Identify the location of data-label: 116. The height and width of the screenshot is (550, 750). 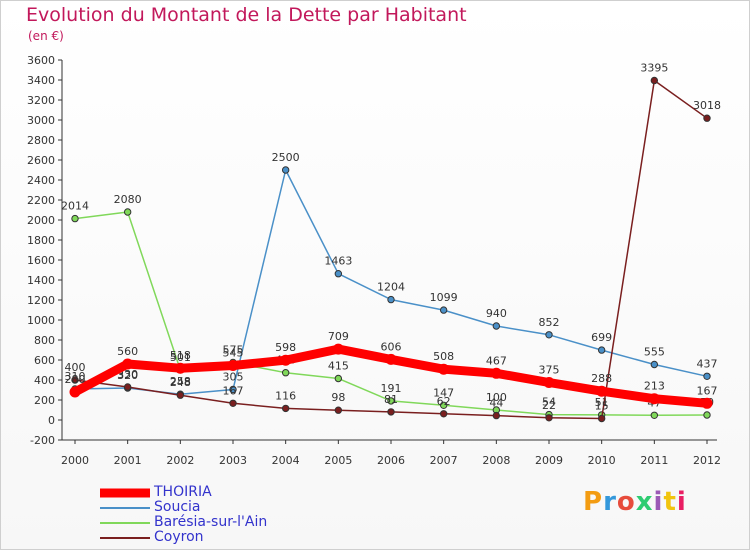
(285, 395).